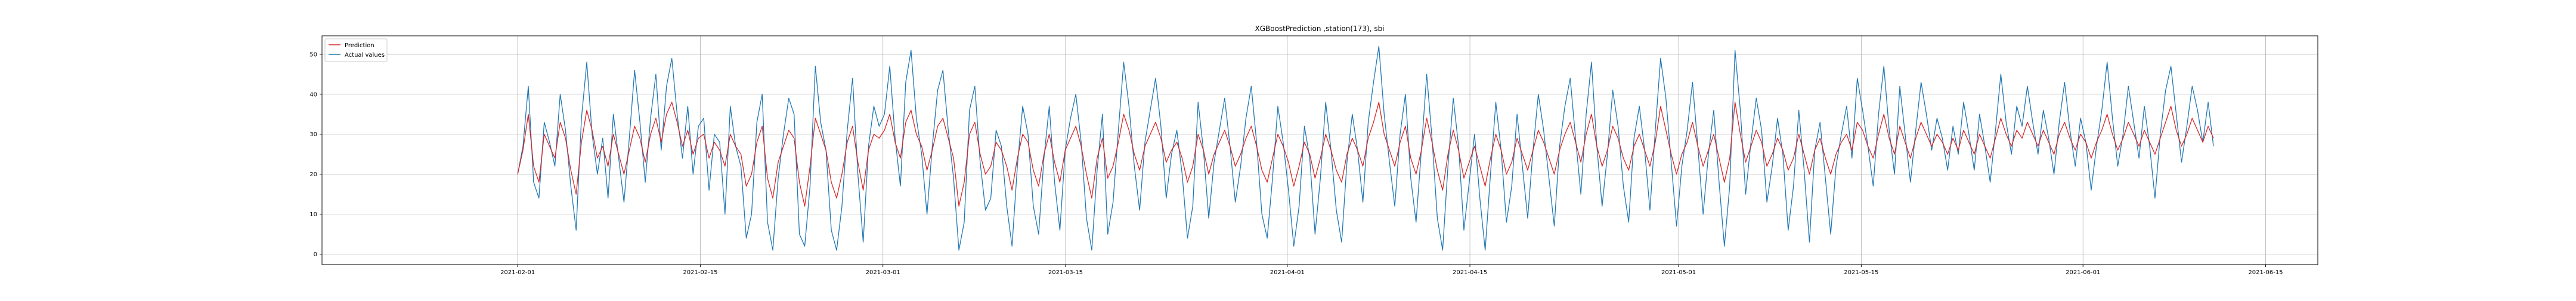 Image resolution: width=2576 pixels, height=301 pixels. Describe the element at coordinates (360, 45) in the screenshot. I see `legend-label-prediction: Prediction` at that location.